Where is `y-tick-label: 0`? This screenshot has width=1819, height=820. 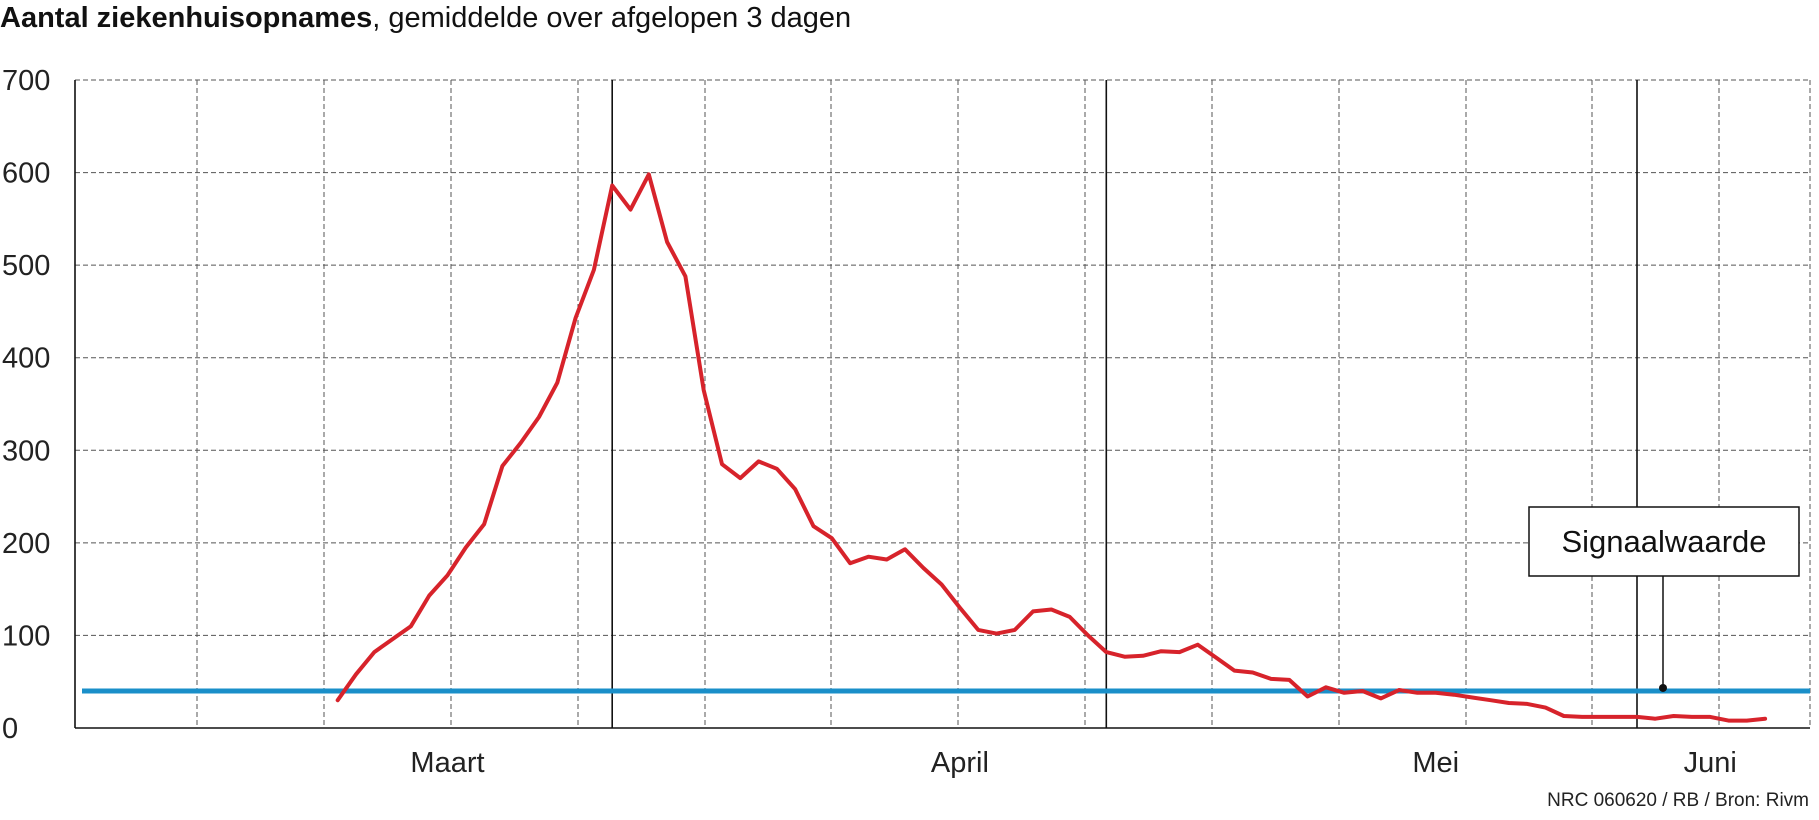 y-tick-label: 0 is located at coordinates (10, 729).